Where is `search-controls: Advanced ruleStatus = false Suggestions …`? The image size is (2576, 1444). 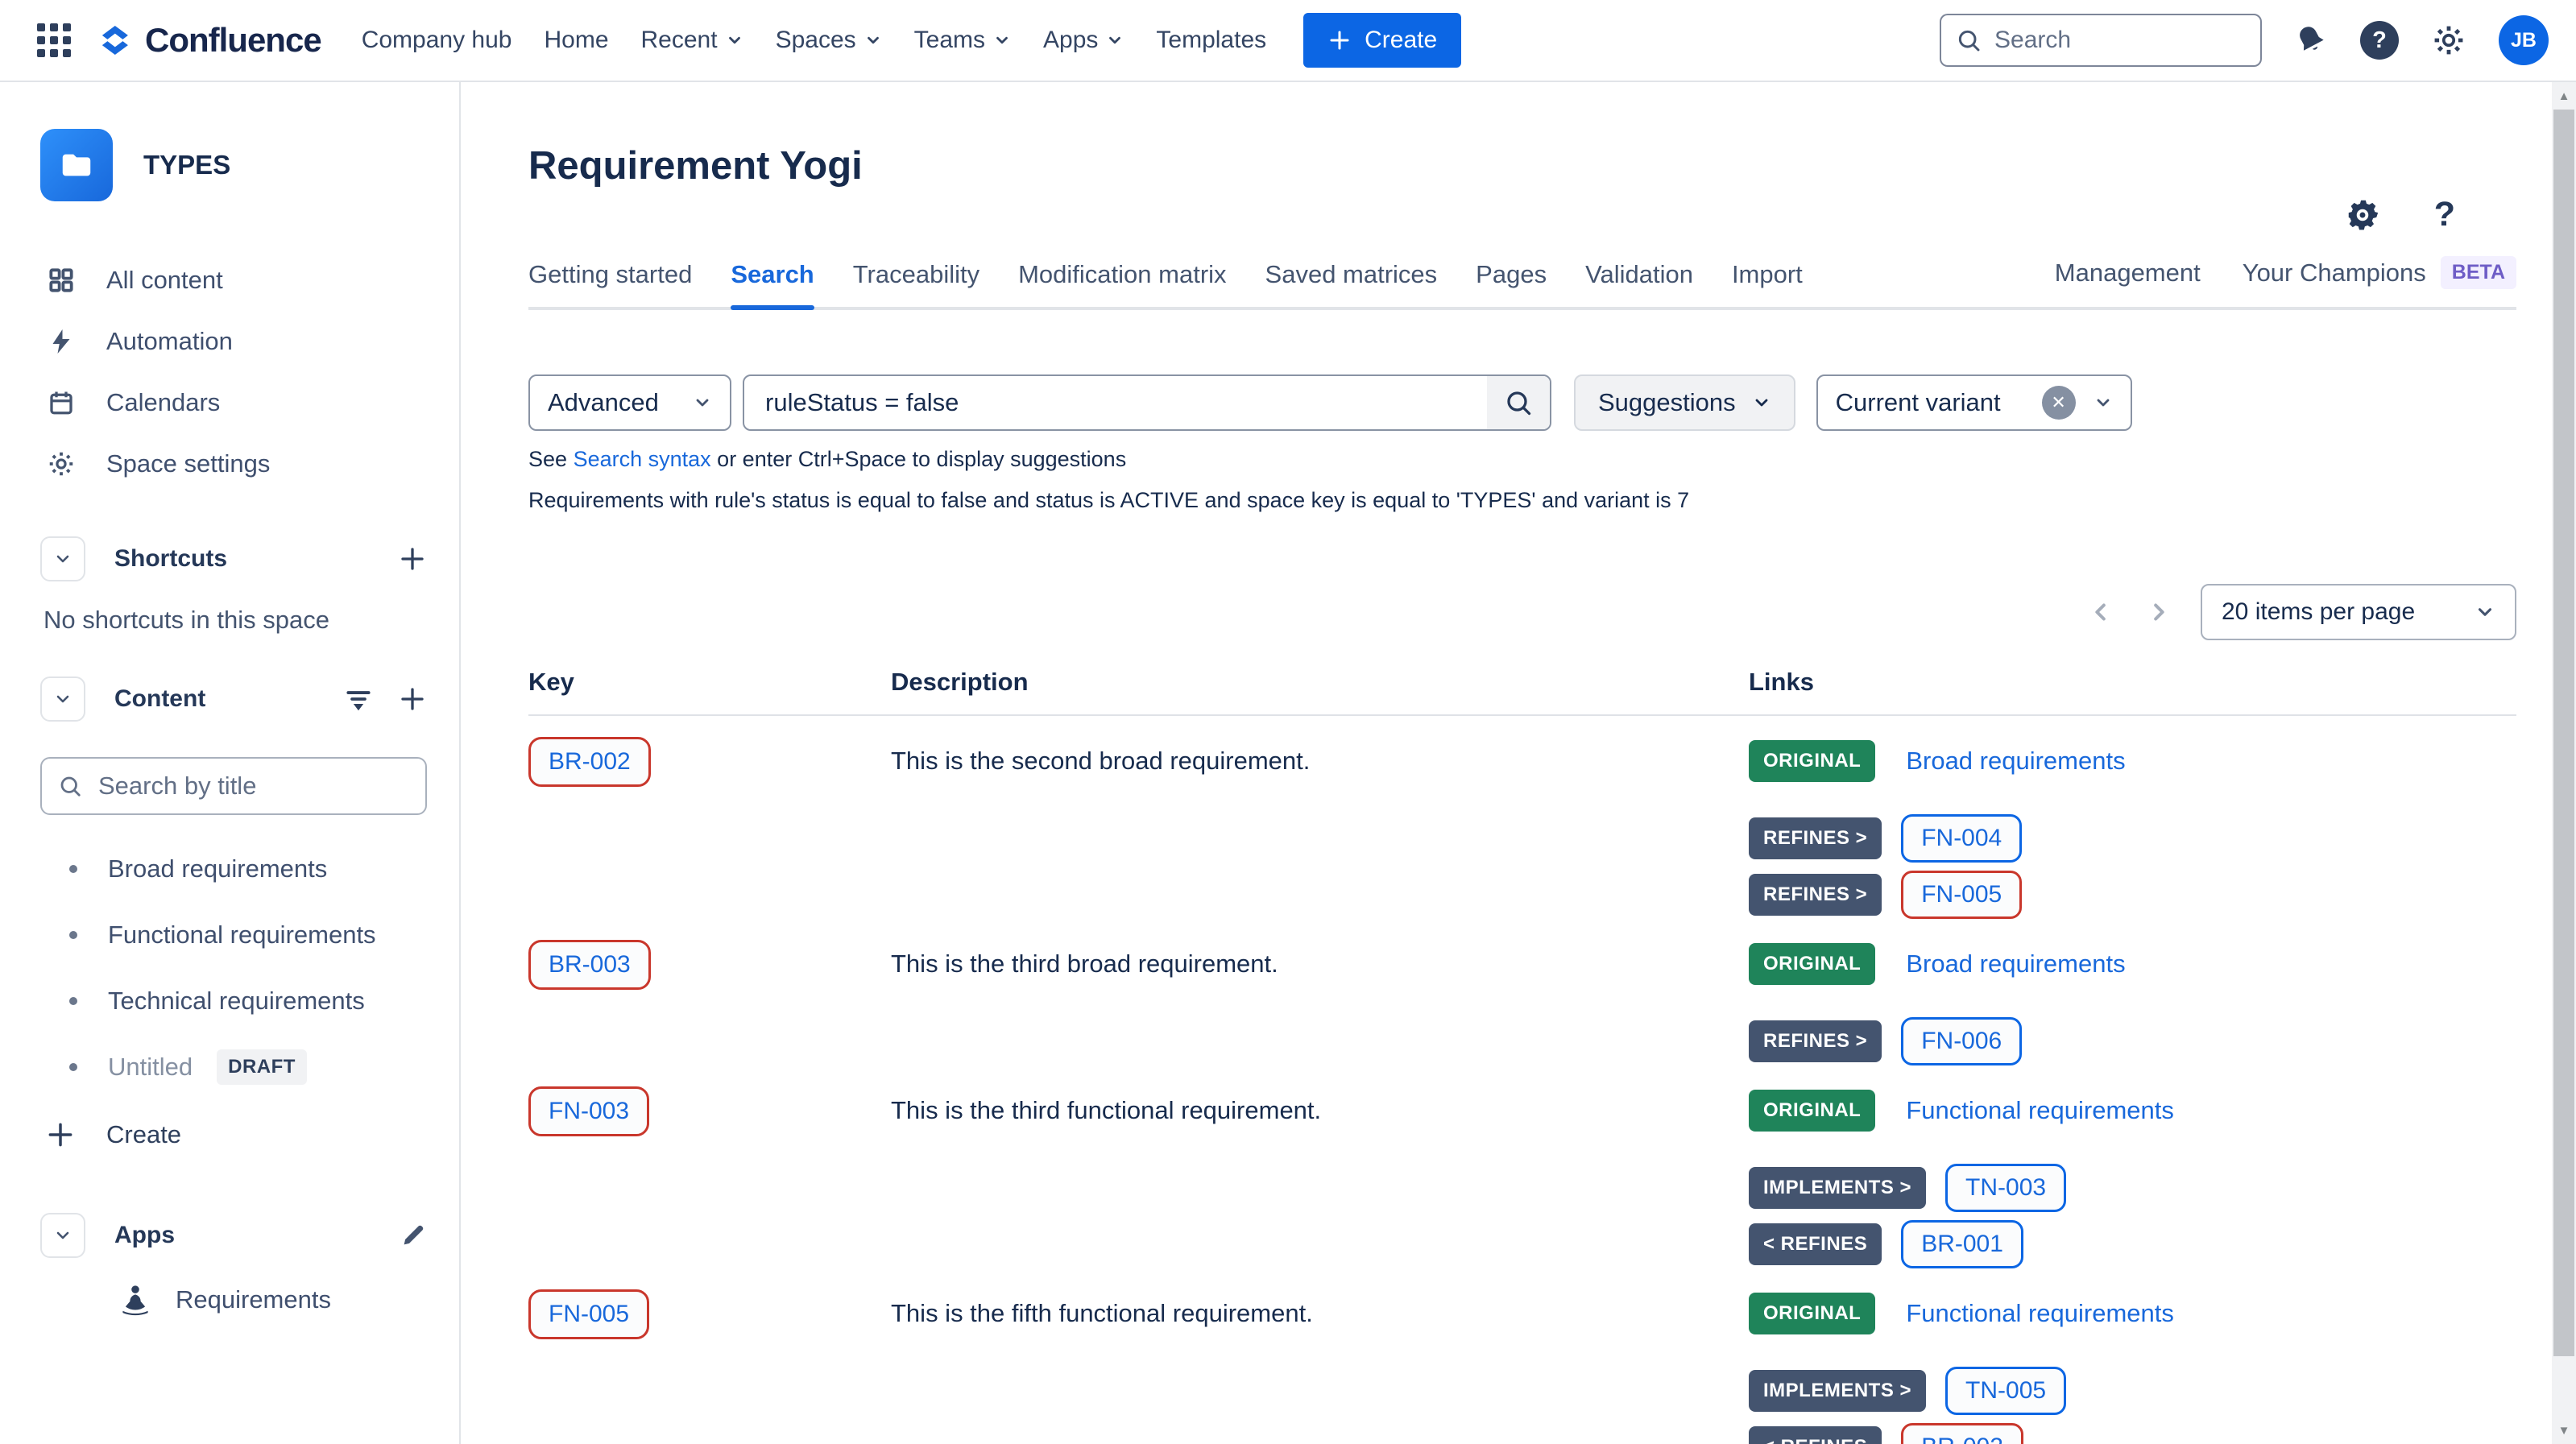
search-controls: Advanced ruleStatus = false Suggestions … is located at coordinates (1522, 402).